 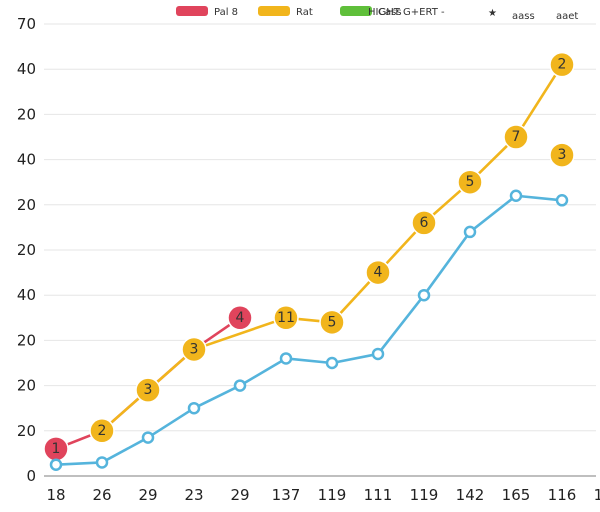 I want to click on legend-extra-text: aass, so click(x=523, y=16).